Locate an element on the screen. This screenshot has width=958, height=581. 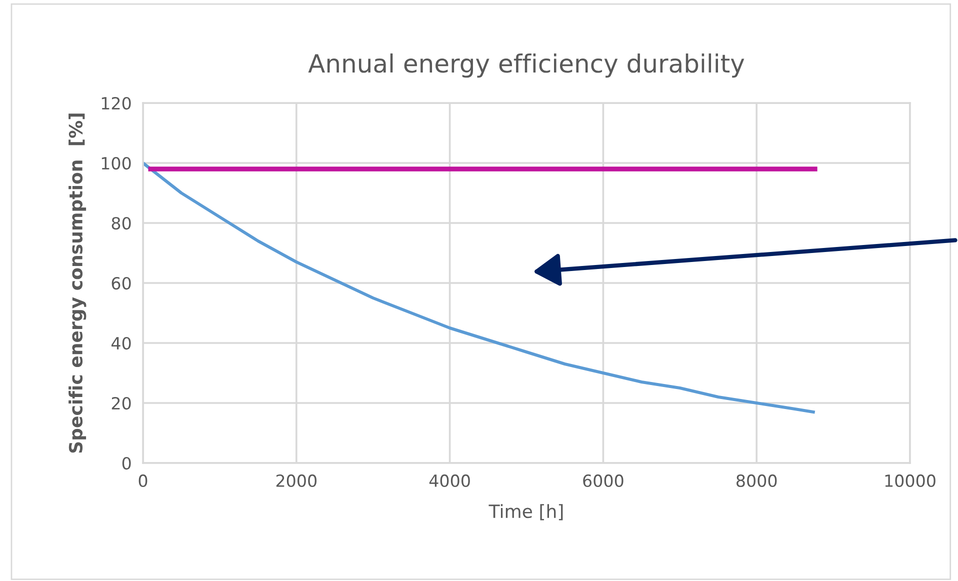
x-axis-title: Time [h] is located at coordinates (525, 512).